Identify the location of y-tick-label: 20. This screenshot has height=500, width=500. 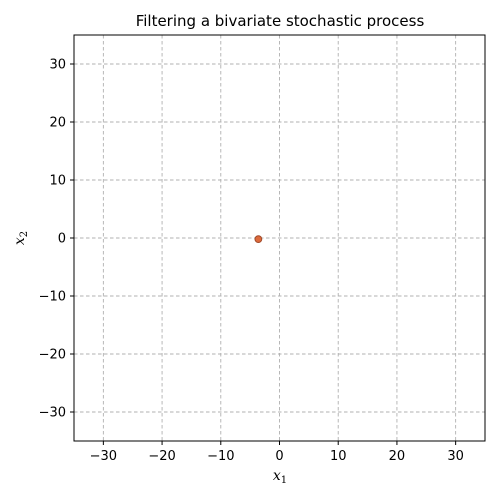
(57, 123).